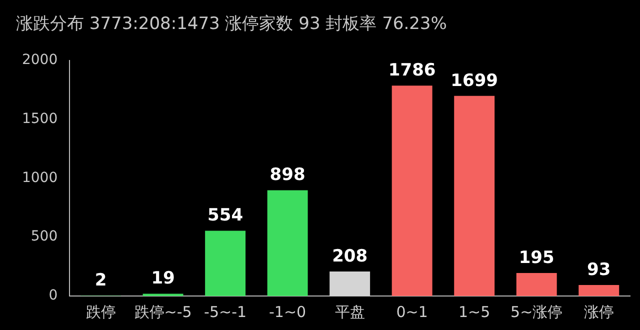 The height and width of the screenshot is (330, 640). I want to click on y-tick-label: 2000, so click(40, 60).